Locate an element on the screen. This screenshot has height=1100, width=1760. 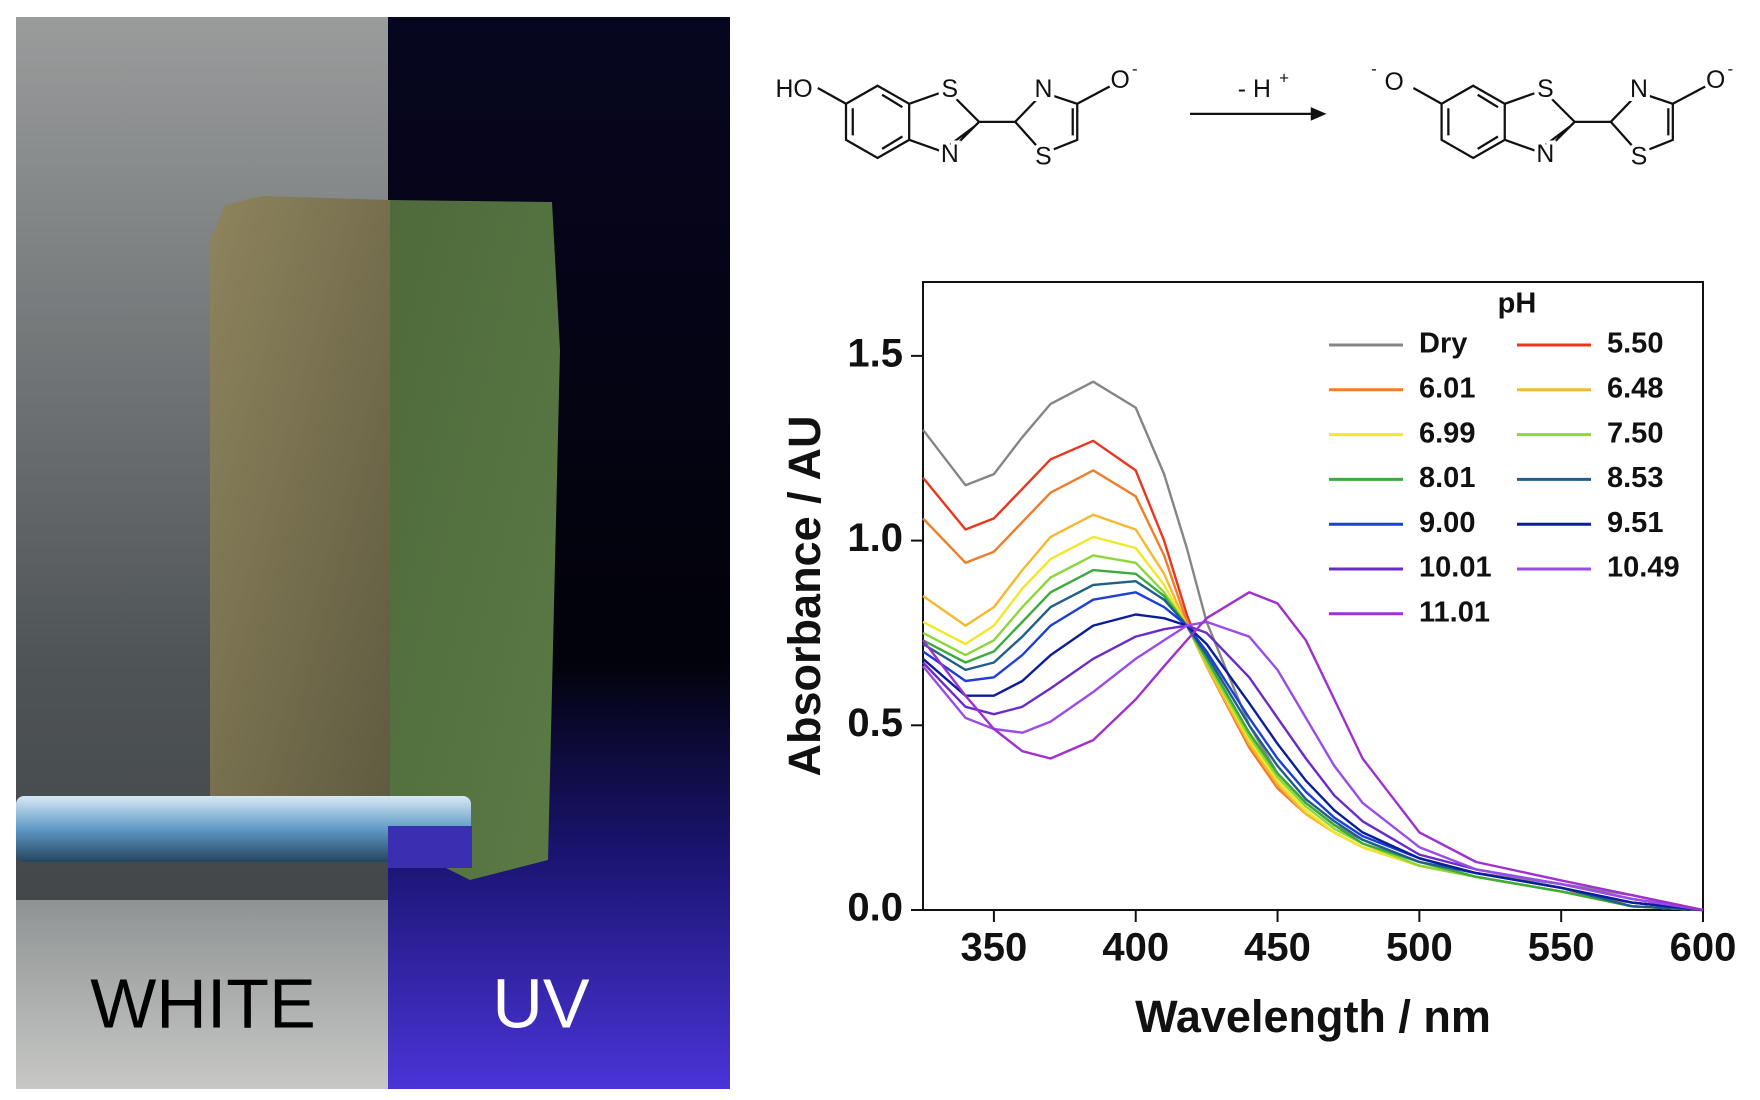
photo-film-white is located at coordinates (300, 518).